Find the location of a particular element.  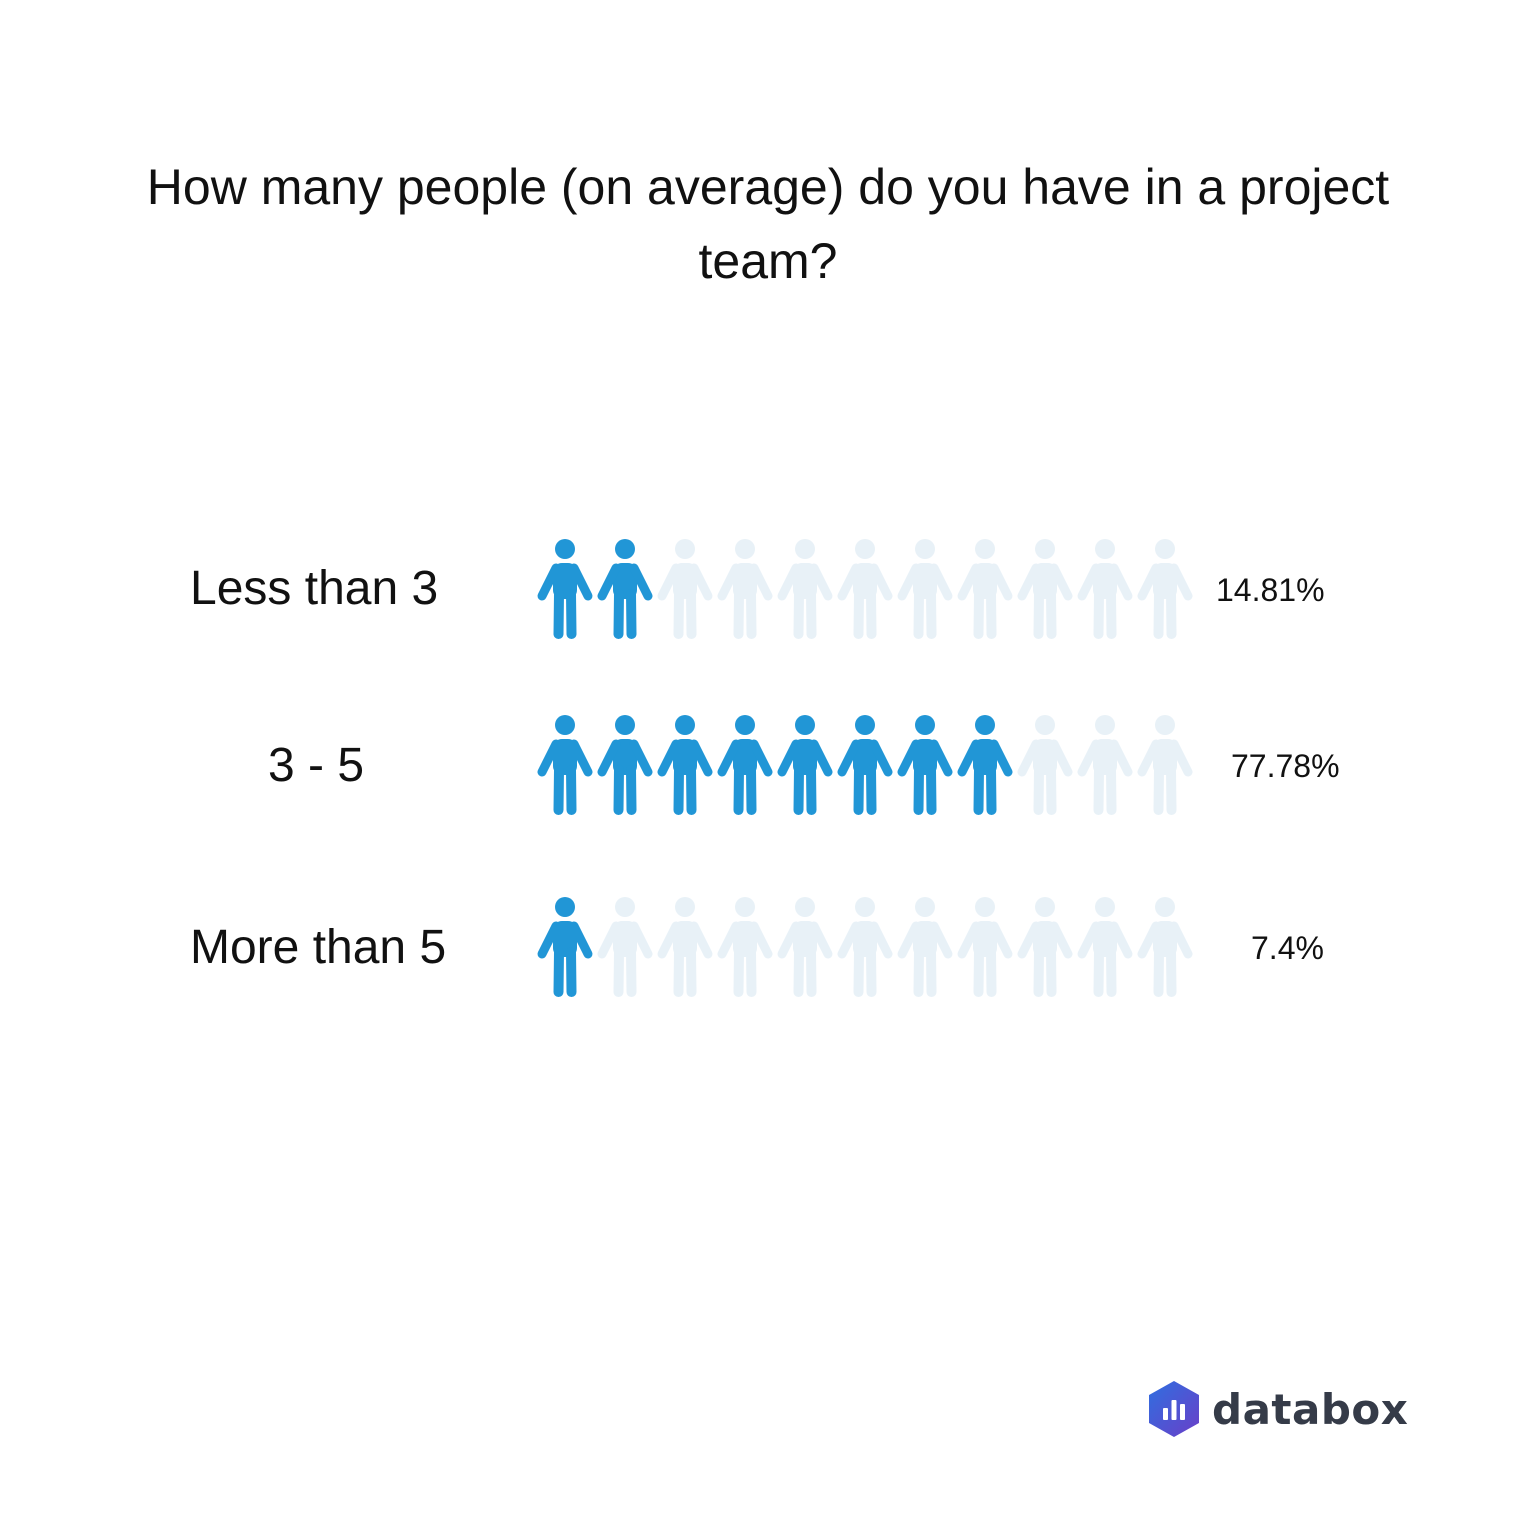

row-label-more-than-5: More than 5 is located at coordinates (318, 947).